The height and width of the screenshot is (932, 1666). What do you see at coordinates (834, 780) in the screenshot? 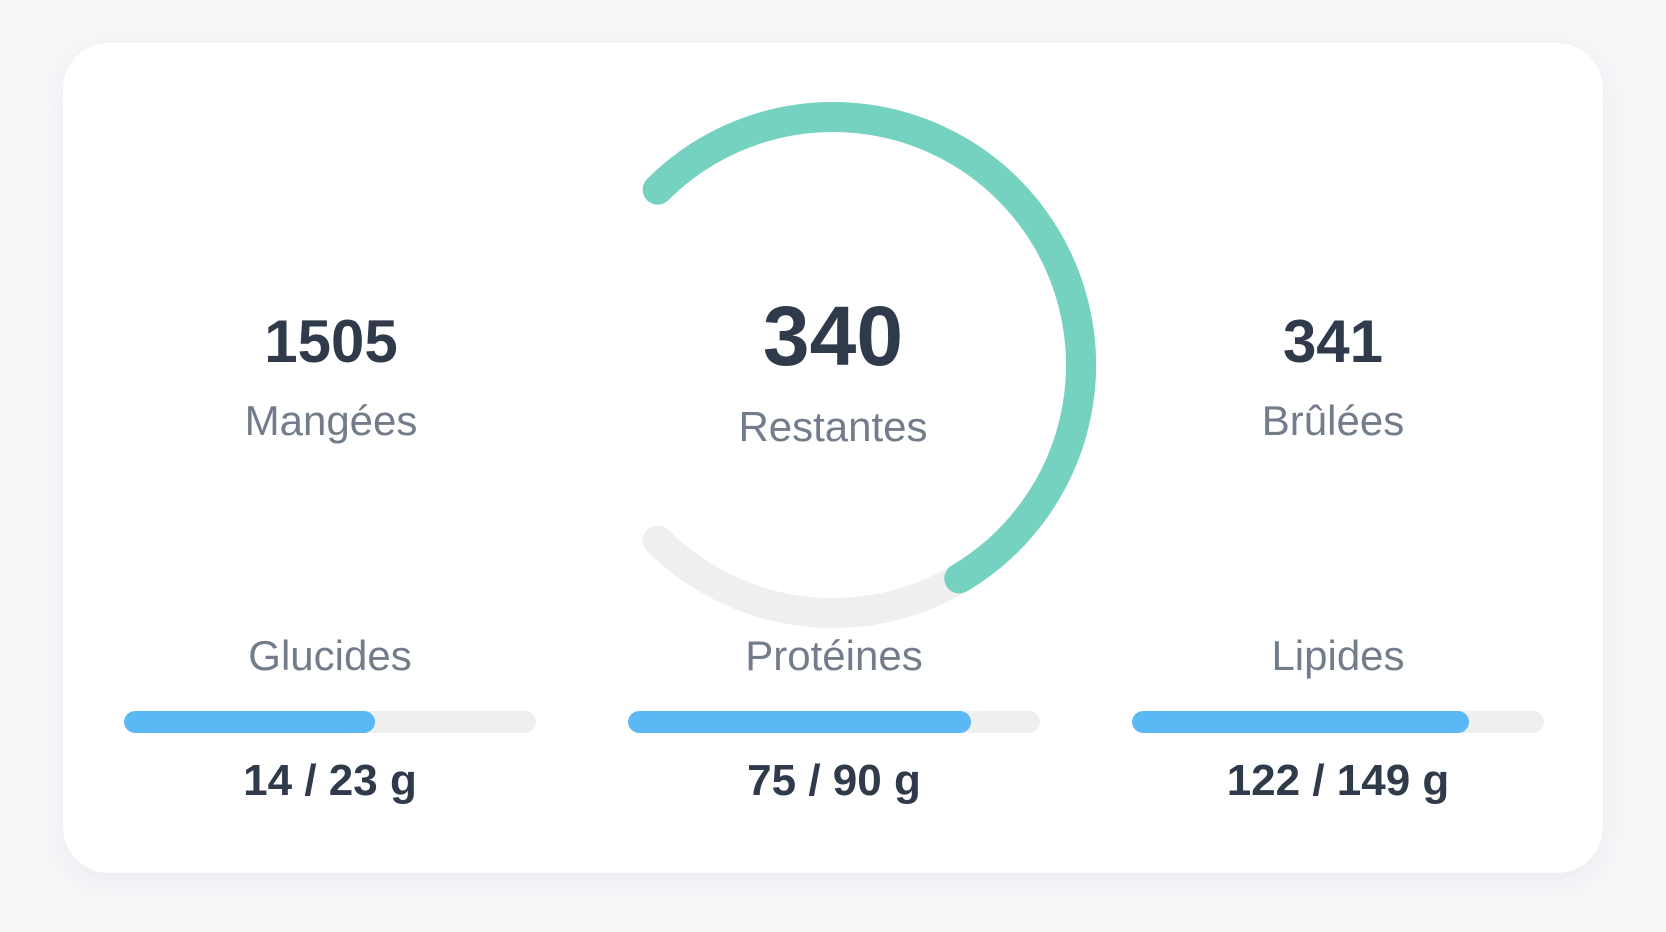
I see `macro-protein-amount: 75 / 90 g` at bounding box center [834, 780].